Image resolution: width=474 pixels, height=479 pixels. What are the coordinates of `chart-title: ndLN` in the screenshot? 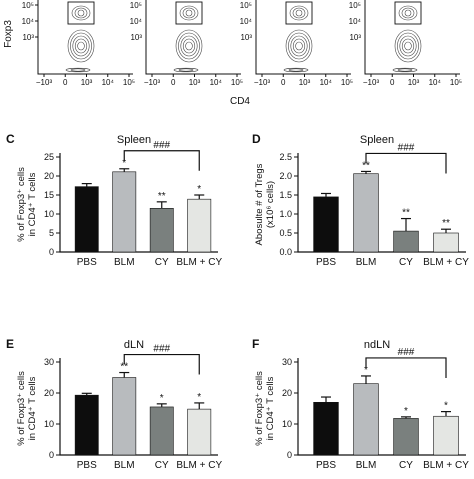 It's located at (377, 345).